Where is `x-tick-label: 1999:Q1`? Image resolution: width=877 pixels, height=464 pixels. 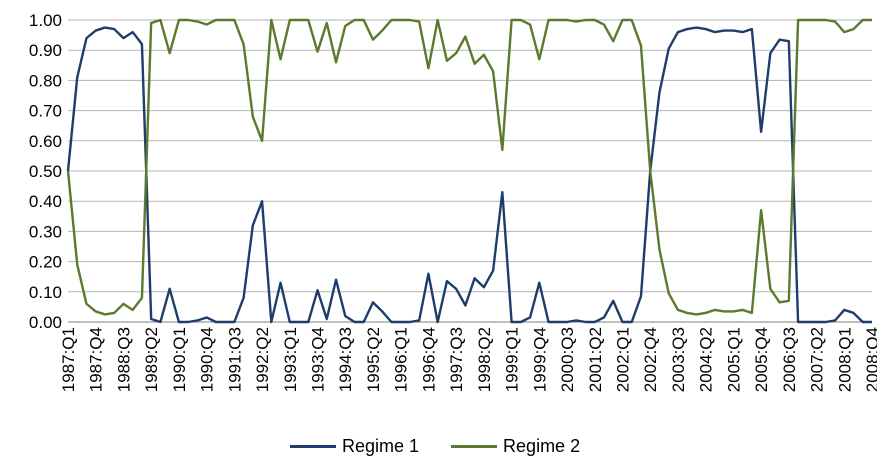 x-tick-label: 1999:Q1 is located at coordinates (512, 359).